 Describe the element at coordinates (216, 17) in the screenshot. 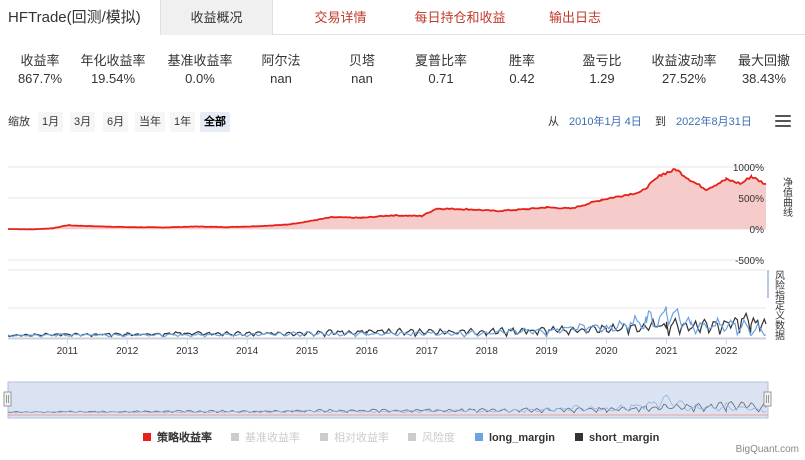

I see `tab-return-overview: 收益概况` at that location.